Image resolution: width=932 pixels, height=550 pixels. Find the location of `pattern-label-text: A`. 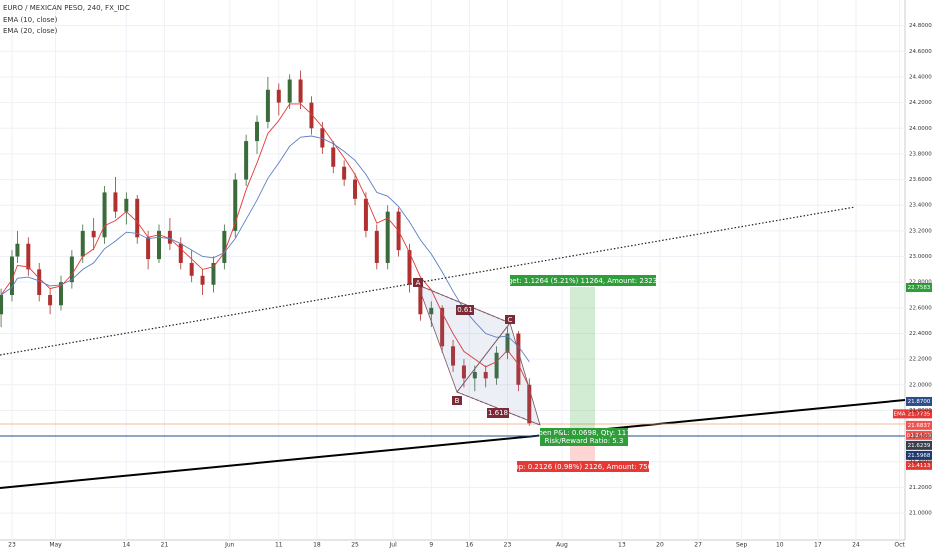

pattern-label-text: A is located at coordinates (418, 283).